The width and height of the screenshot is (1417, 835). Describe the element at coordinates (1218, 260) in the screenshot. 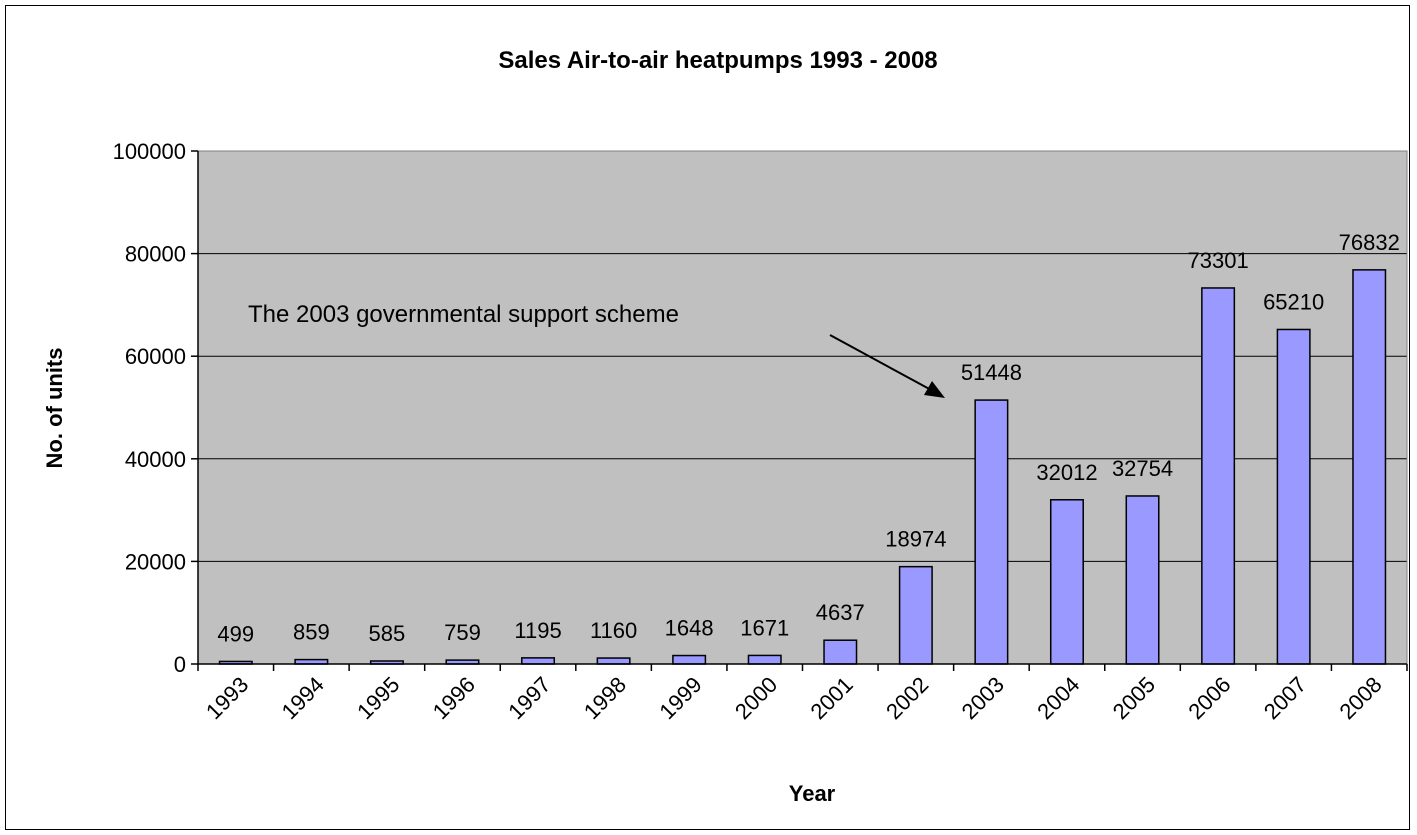

I see `data-label-2006: 73301` at that location.